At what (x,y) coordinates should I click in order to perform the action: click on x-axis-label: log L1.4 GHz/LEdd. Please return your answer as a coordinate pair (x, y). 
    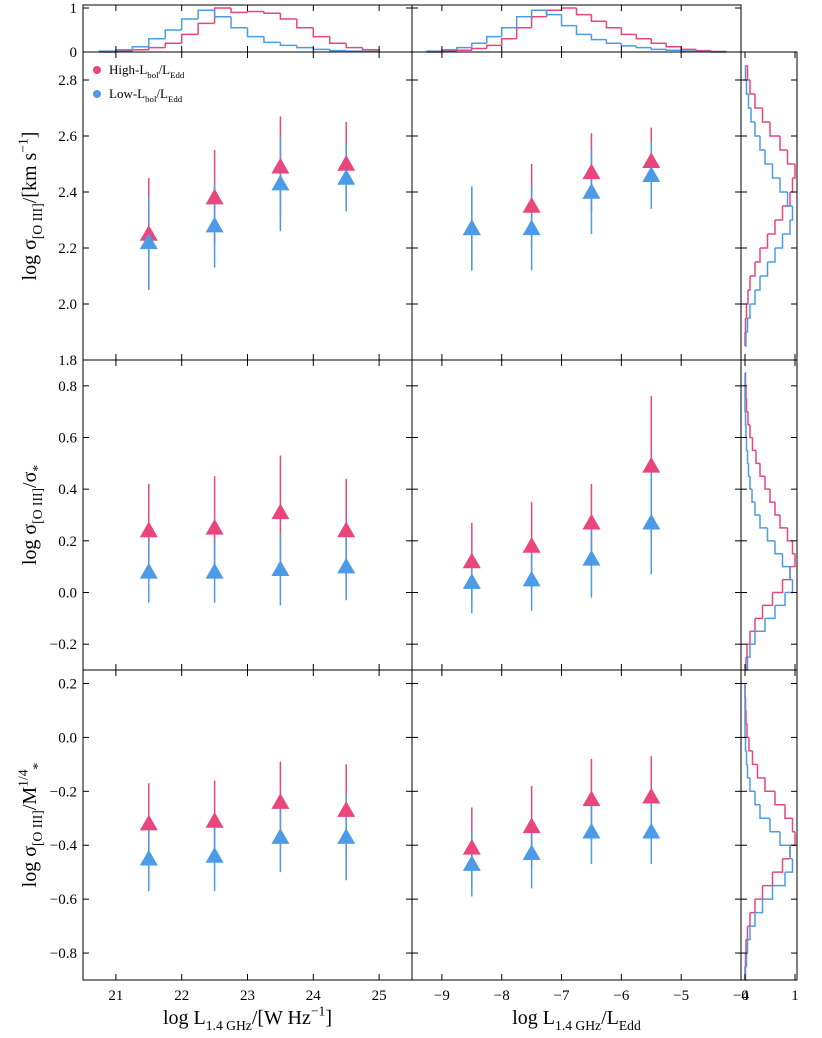
    Looking at the image, I should click on (576, 1020).